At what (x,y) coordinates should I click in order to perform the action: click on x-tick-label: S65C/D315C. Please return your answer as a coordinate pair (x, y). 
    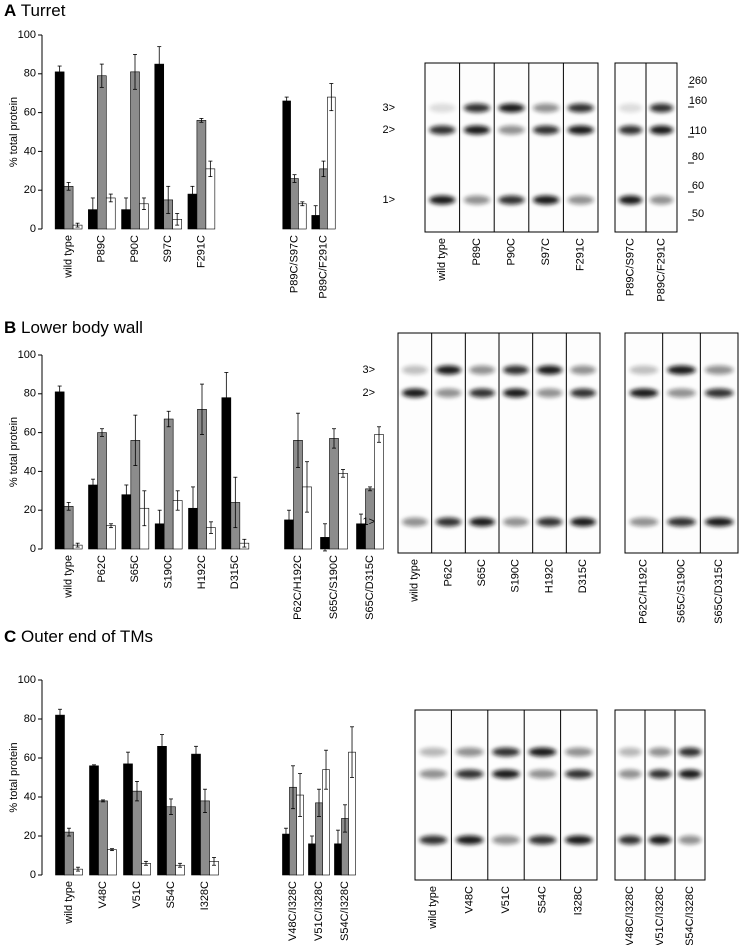
    Looking at the image, I should click on (370, 587).